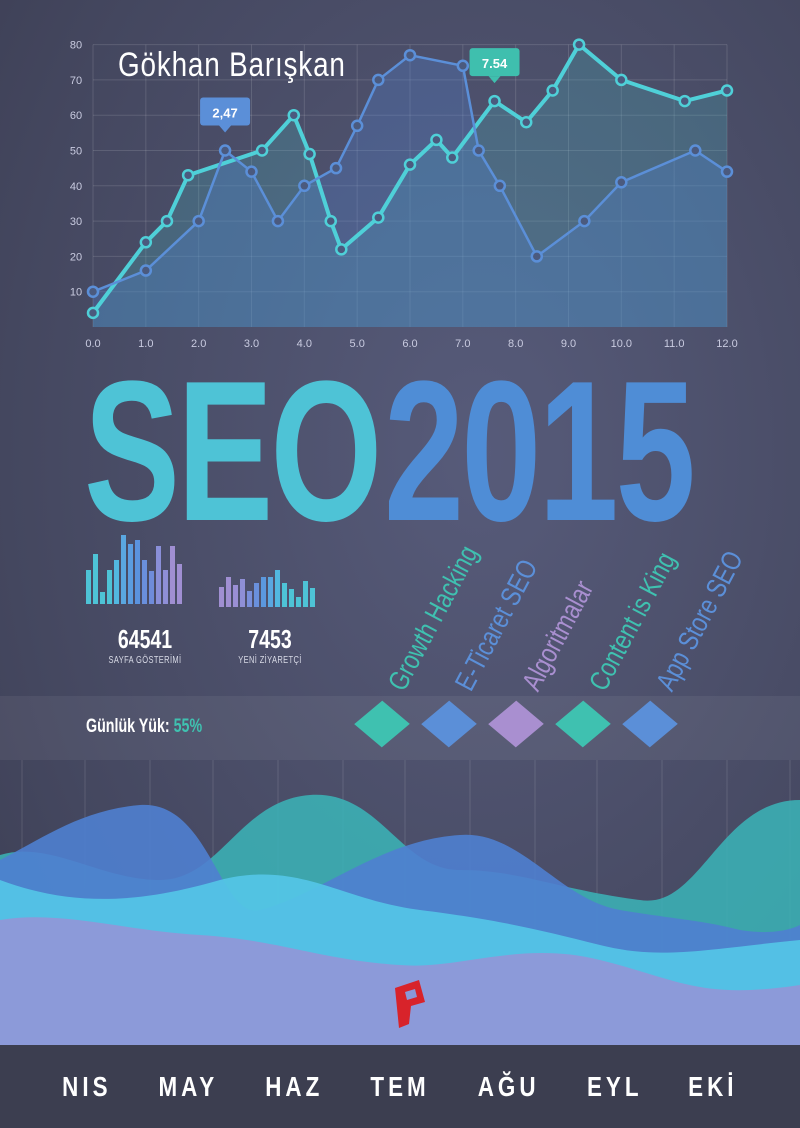 The width and height of the screenshot is (800, 1128). What do you see at coordinates (87, 1086) in the screenshot?
I see `month-label: NIS` at bounding box center [87, 1086].